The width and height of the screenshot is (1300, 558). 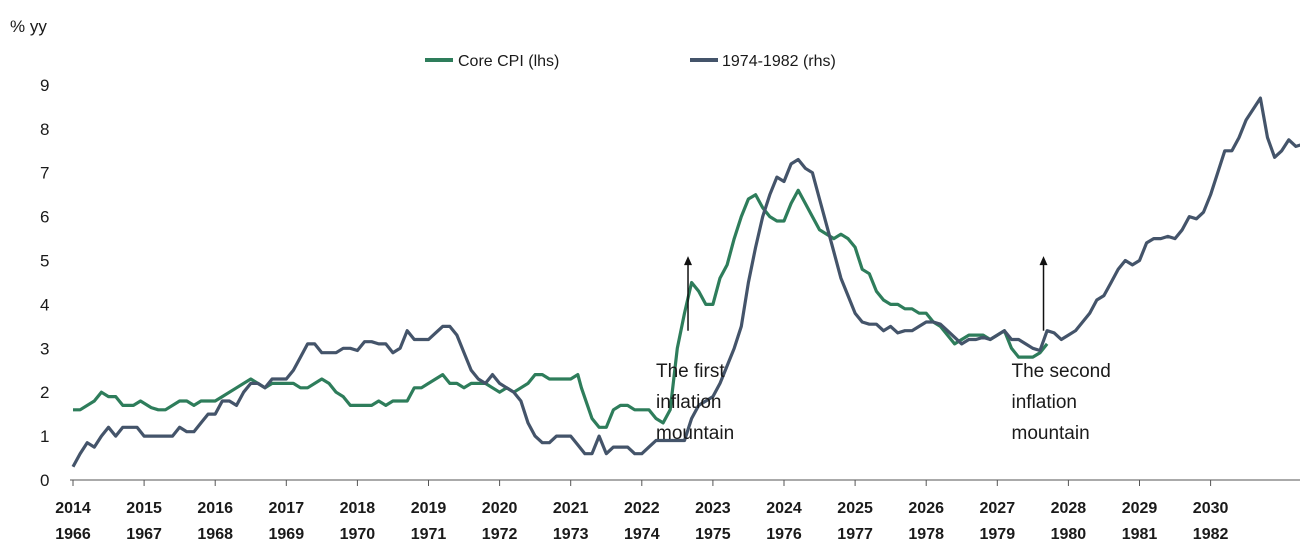 I want to click on annotation-text: The first, so click(x=690, y=371).